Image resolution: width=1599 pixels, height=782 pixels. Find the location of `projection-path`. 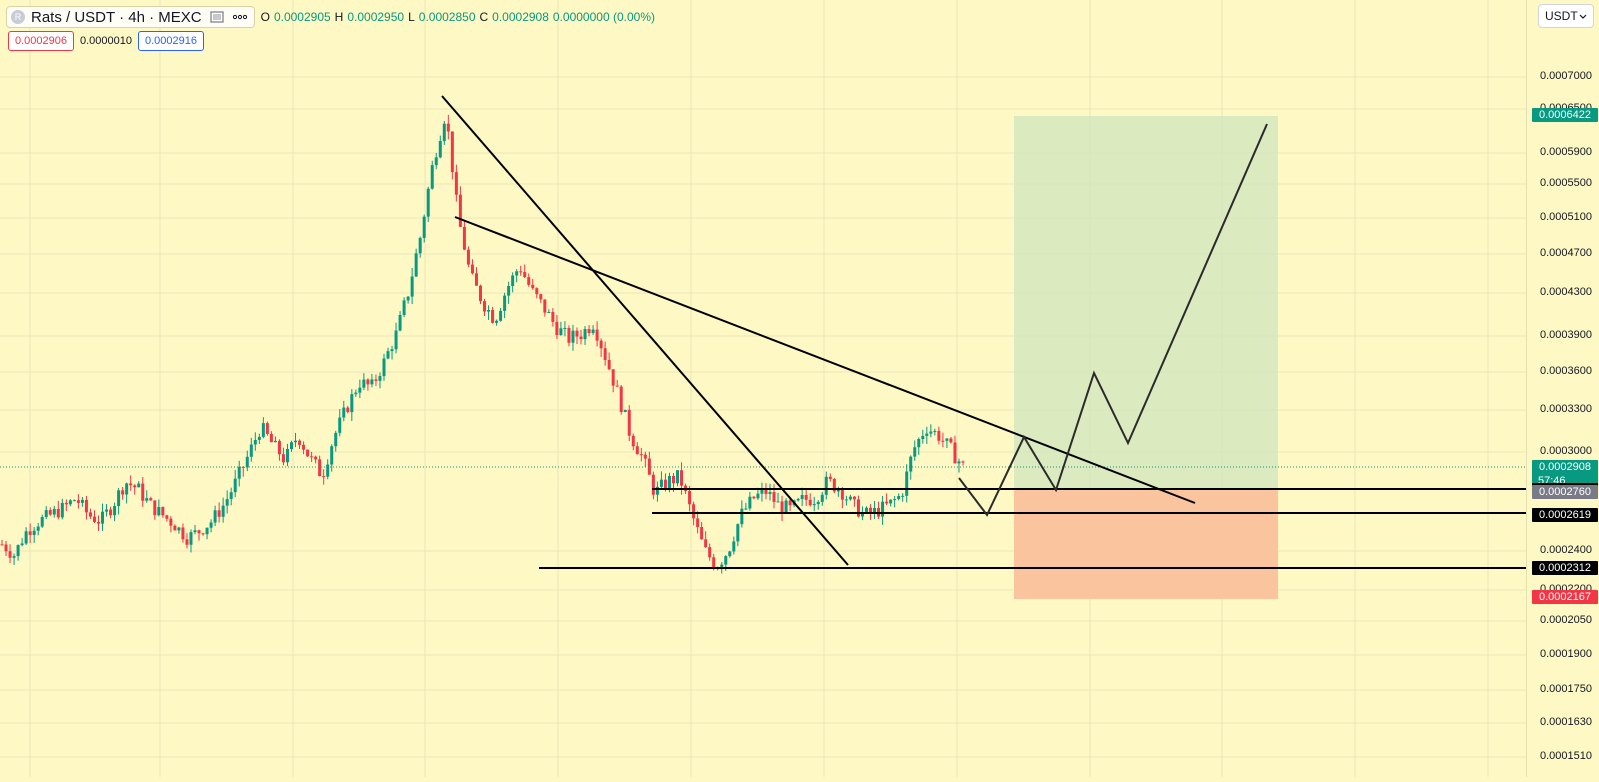

projection-path is located at coordinates (1113, 320).